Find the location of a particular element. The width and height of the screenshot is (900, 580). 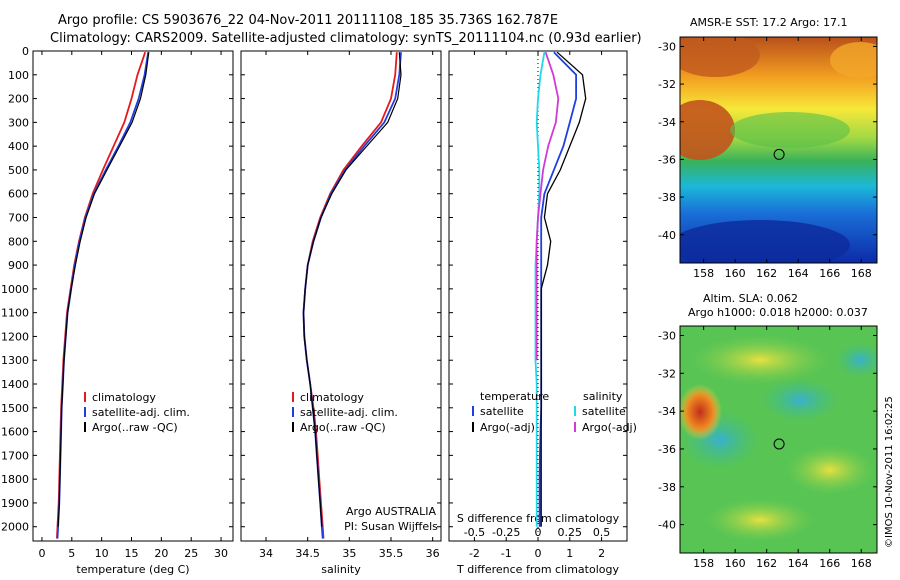

y-tick-label: 1500 is located at coordinates (15, 408).